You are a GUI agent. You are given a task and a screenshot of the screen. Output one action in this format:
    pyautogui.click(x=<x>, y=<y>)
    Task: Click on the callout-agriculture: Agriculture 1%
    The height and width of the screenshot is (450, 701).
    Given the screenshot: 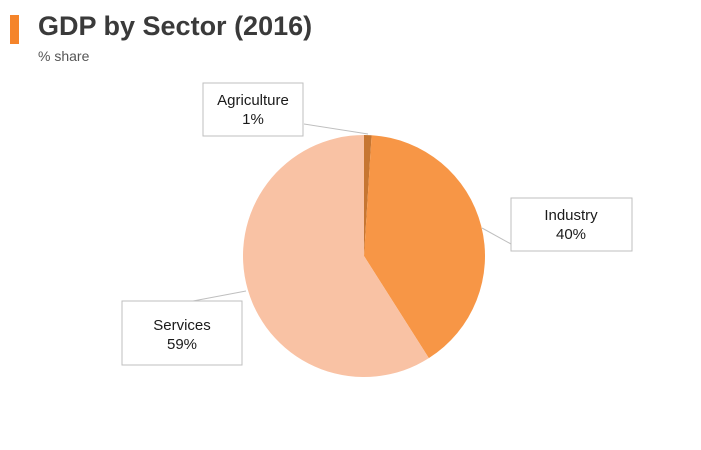 What is the action you would take?
    pyautogui.click(x=285, y=109)
    